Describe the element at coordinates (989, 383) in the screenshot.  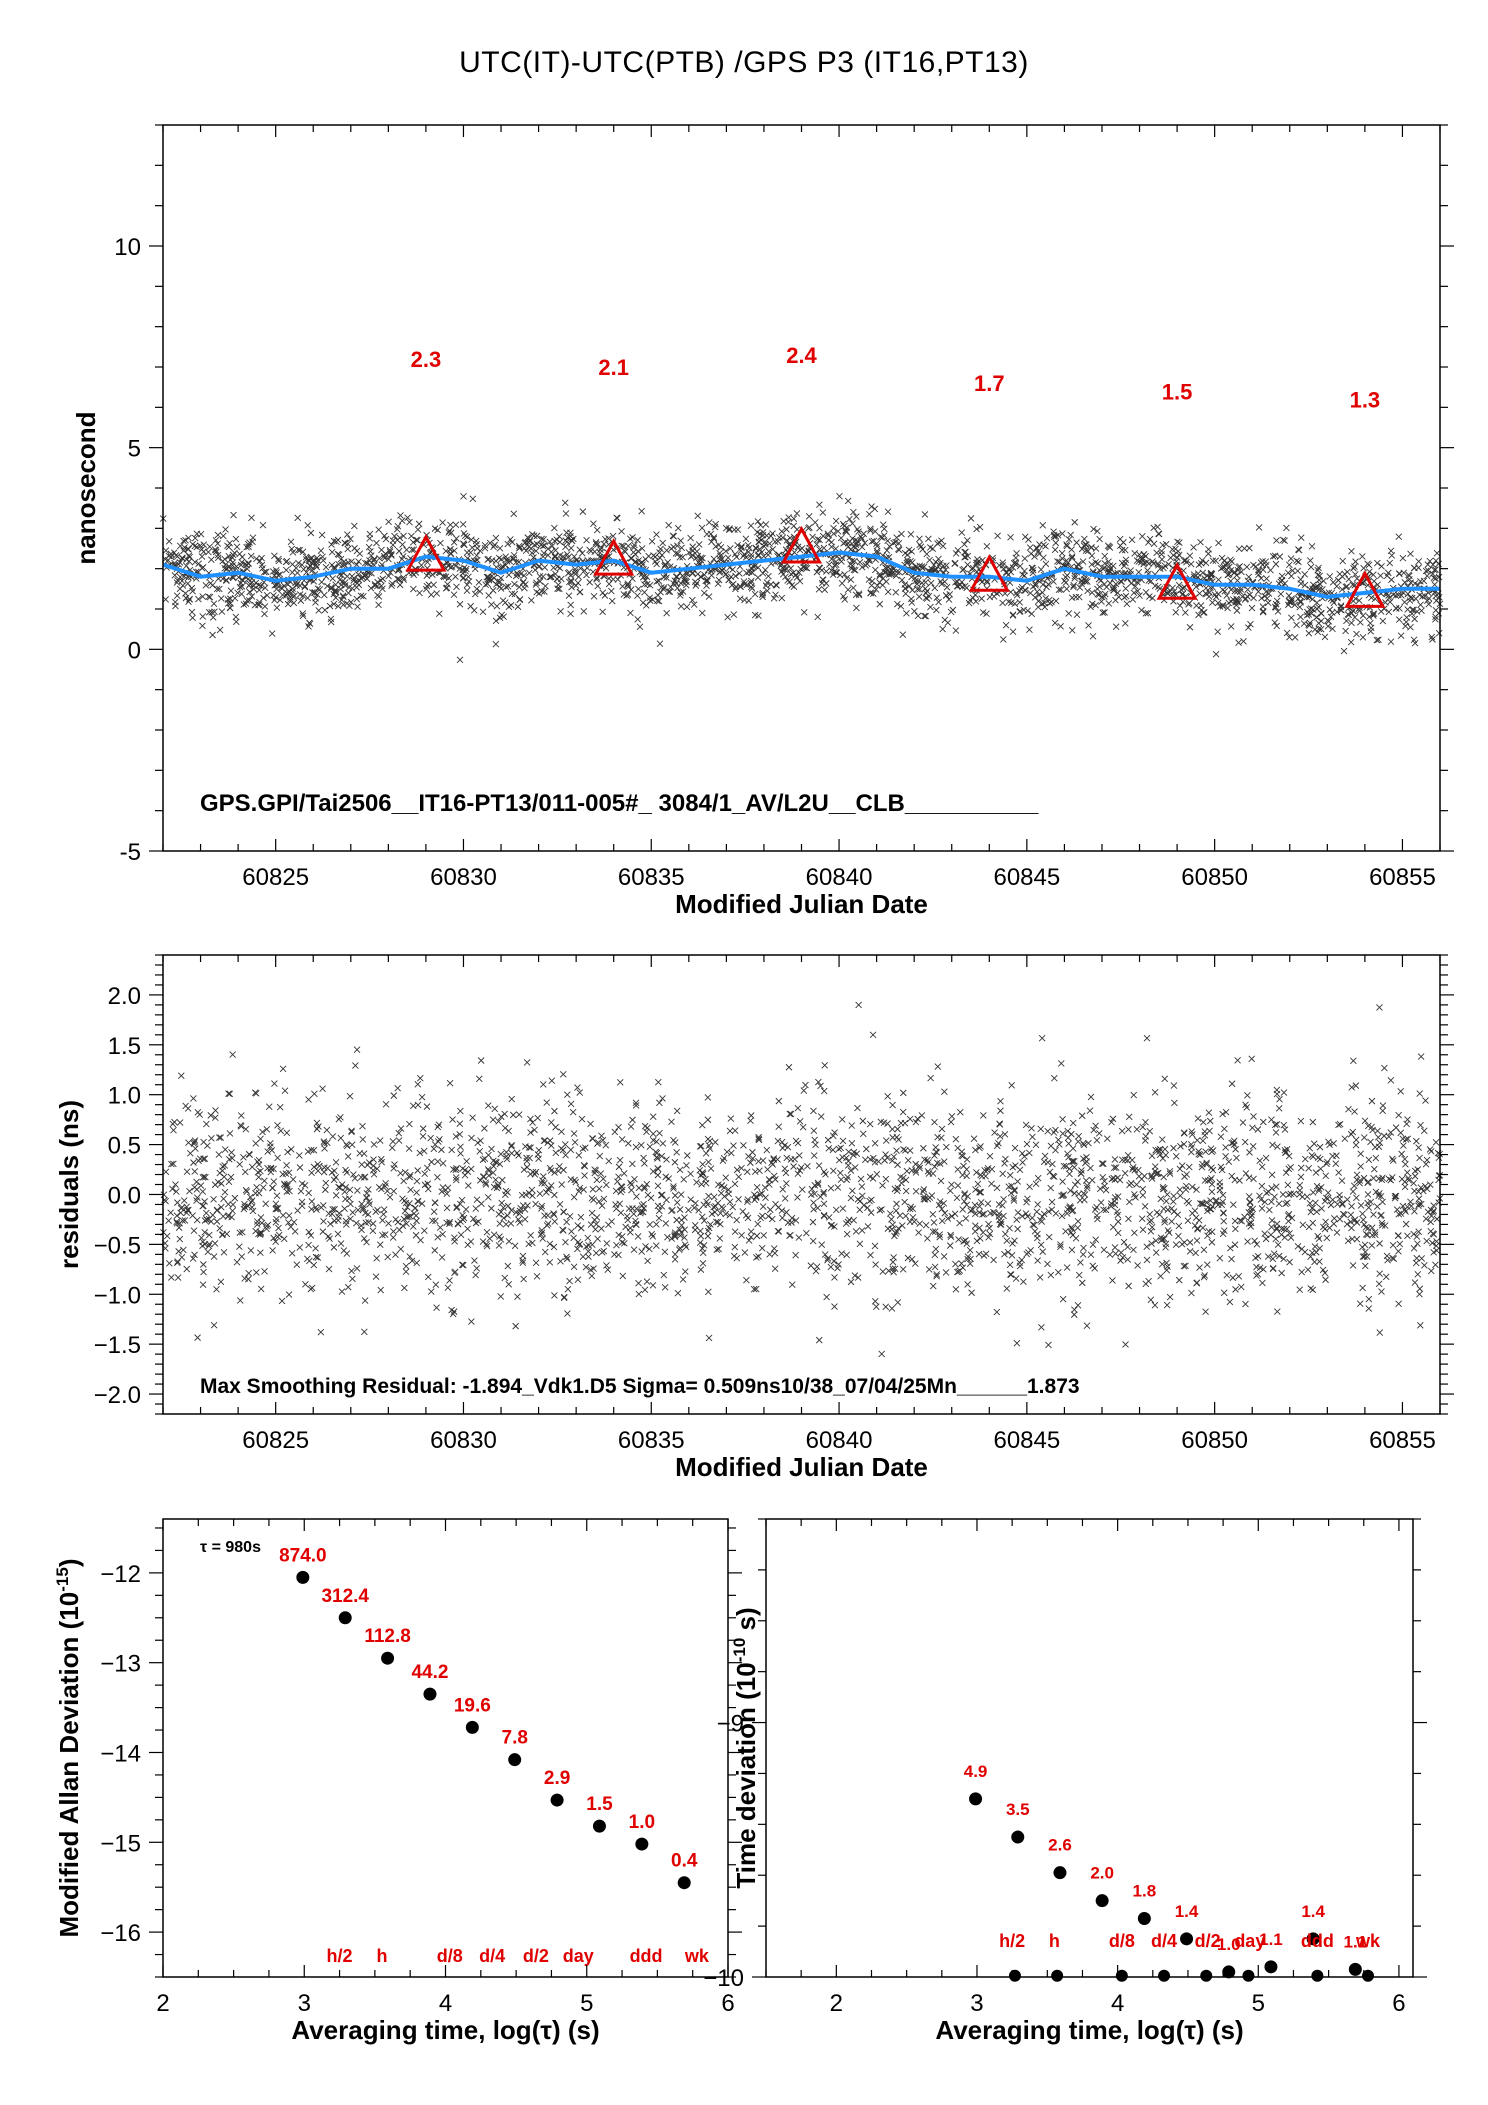
I see `marker-value-label-3: 1.7` at that location.